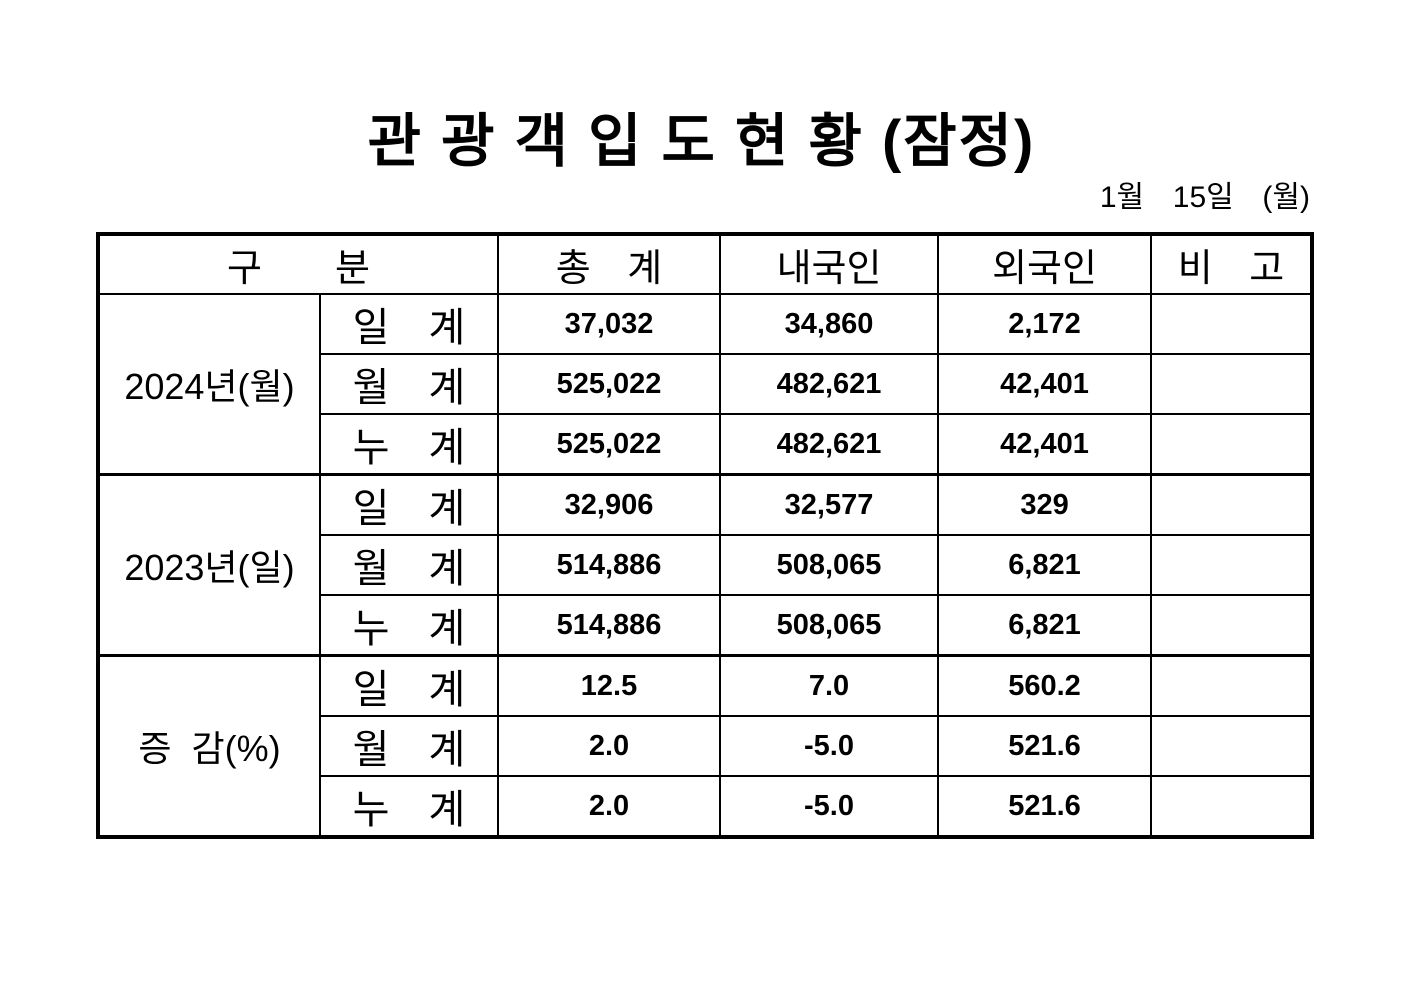 The width and height of the screenshot is (1403, 992). What do you see at coordinates (609, 324) in the screenshot?
I see `total-value: 37,032` at bounding box center [609, 324].